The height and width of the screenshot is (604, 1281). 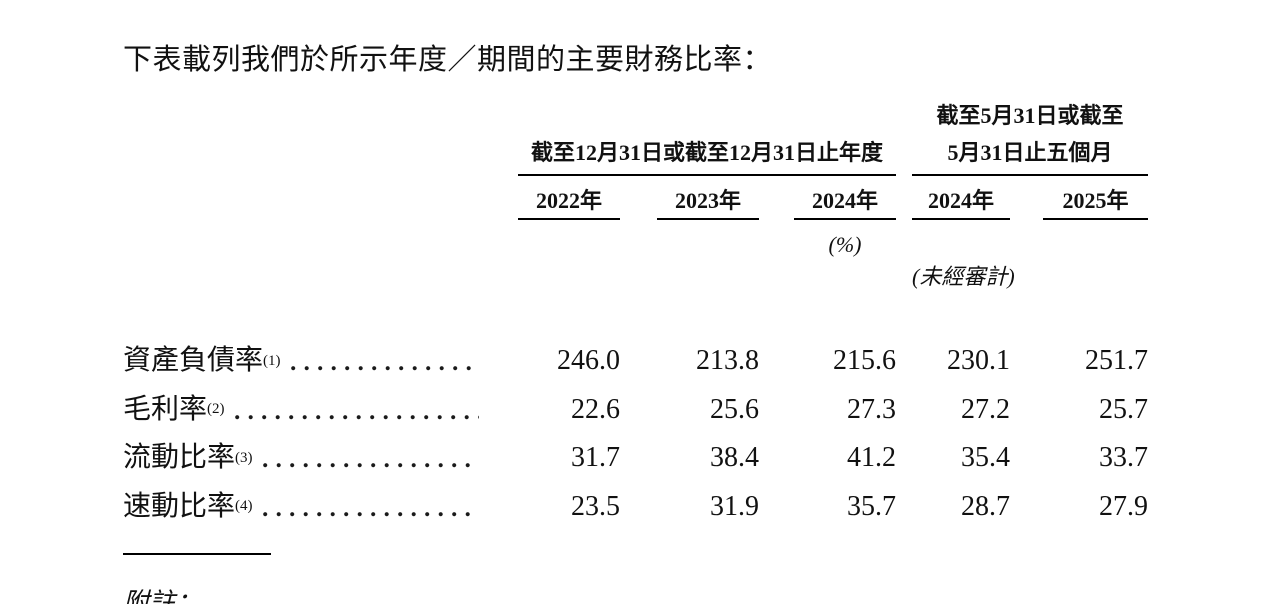 What do you see at coordinates (734, 409) in the screenshot?
I see `ratio-value: 25.6` at bounding box center [734, 409].